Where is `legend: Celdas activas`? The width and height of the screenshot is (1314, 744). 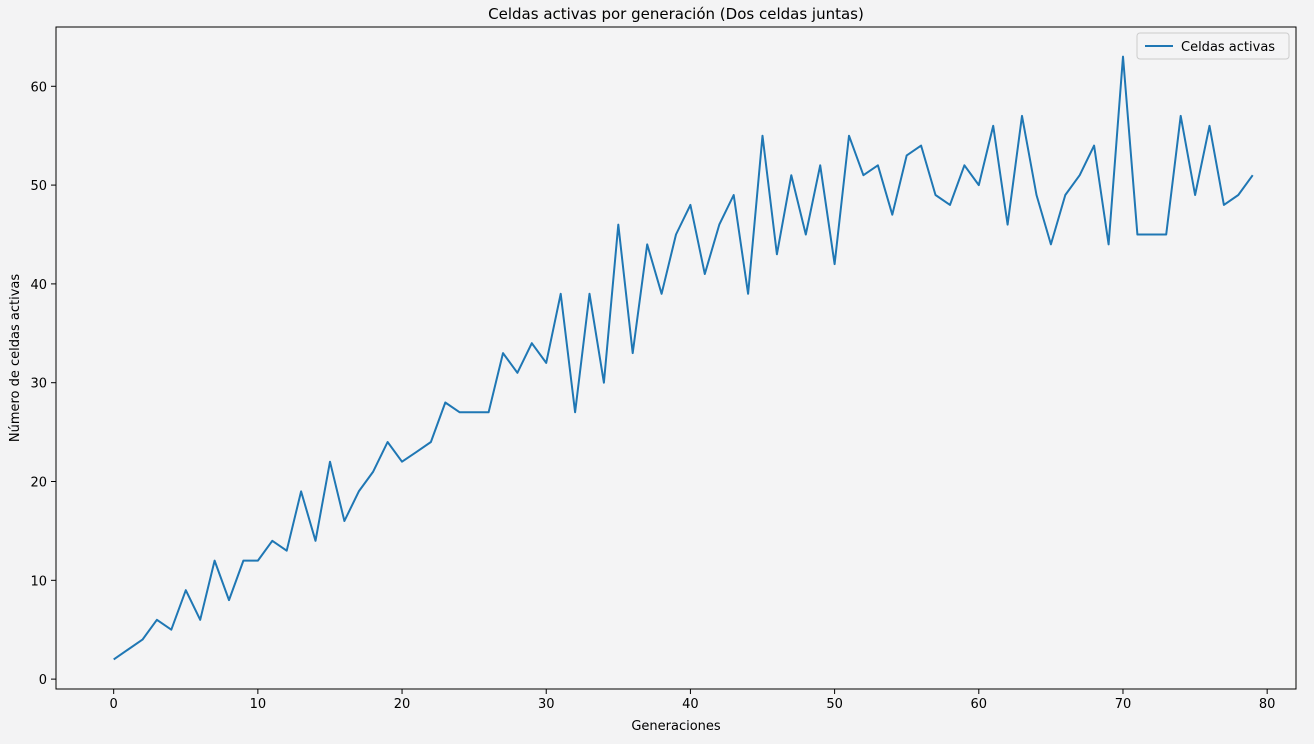 legend: Celdas activas is located at coordinates (1213, 46).